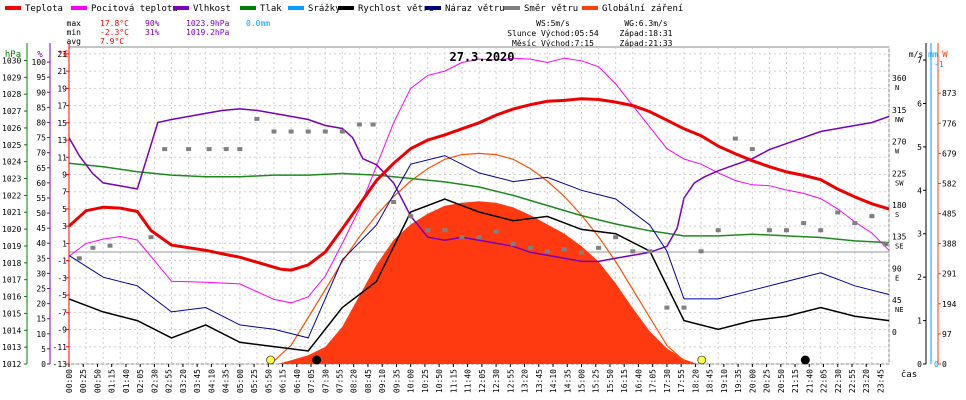 This screenshot has height=400, width=966. Describe the element at coordinates (936, 364) in the screenshot. I see `axis-rain-tick-label: 0` at that location.